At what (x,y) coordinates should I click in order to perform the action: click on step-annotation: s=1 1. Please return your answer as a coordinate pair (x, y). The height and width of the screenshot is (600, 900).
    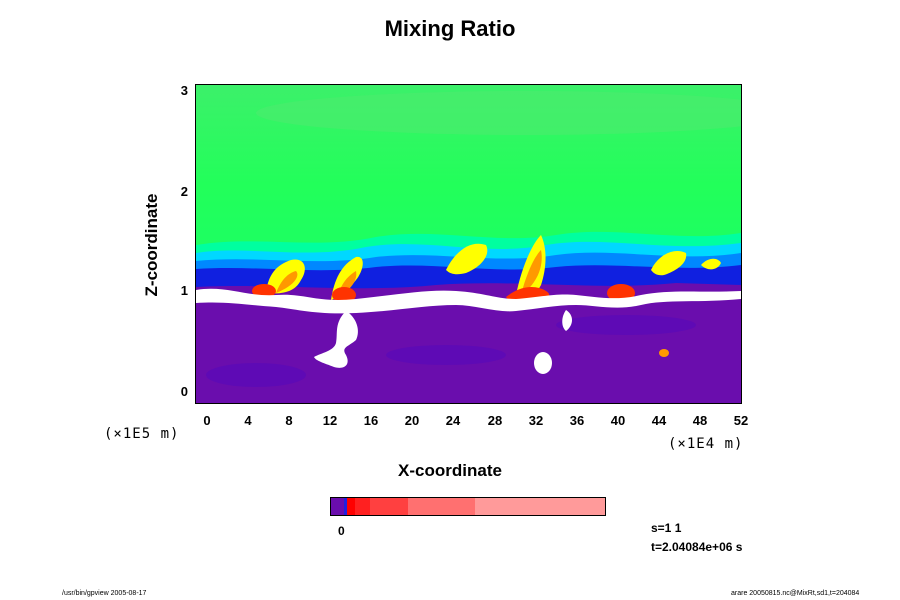
    Looking at the image, I should click on (666, 528).